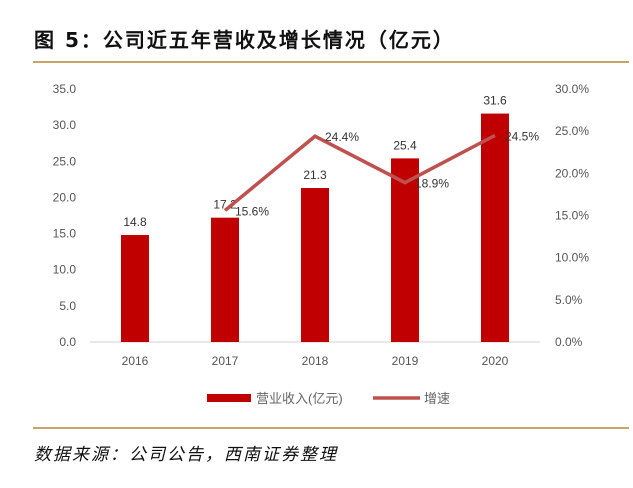 The height and width of the screenshot is (488, 633). I want to click on legend-bar-swatch, so click(229, 398).